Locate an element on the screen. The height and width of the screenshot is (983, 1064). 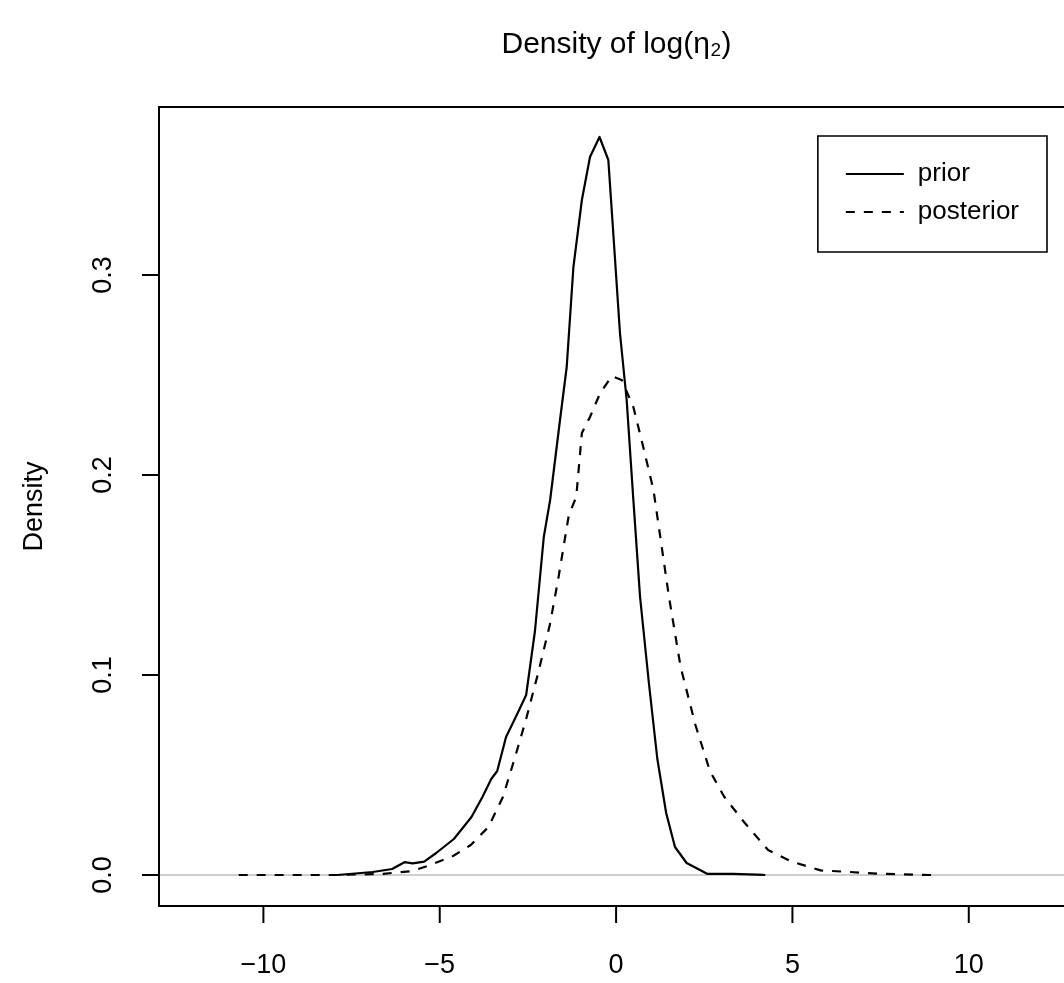
x-tick-label: 0 is located at coordinates (616, 964).